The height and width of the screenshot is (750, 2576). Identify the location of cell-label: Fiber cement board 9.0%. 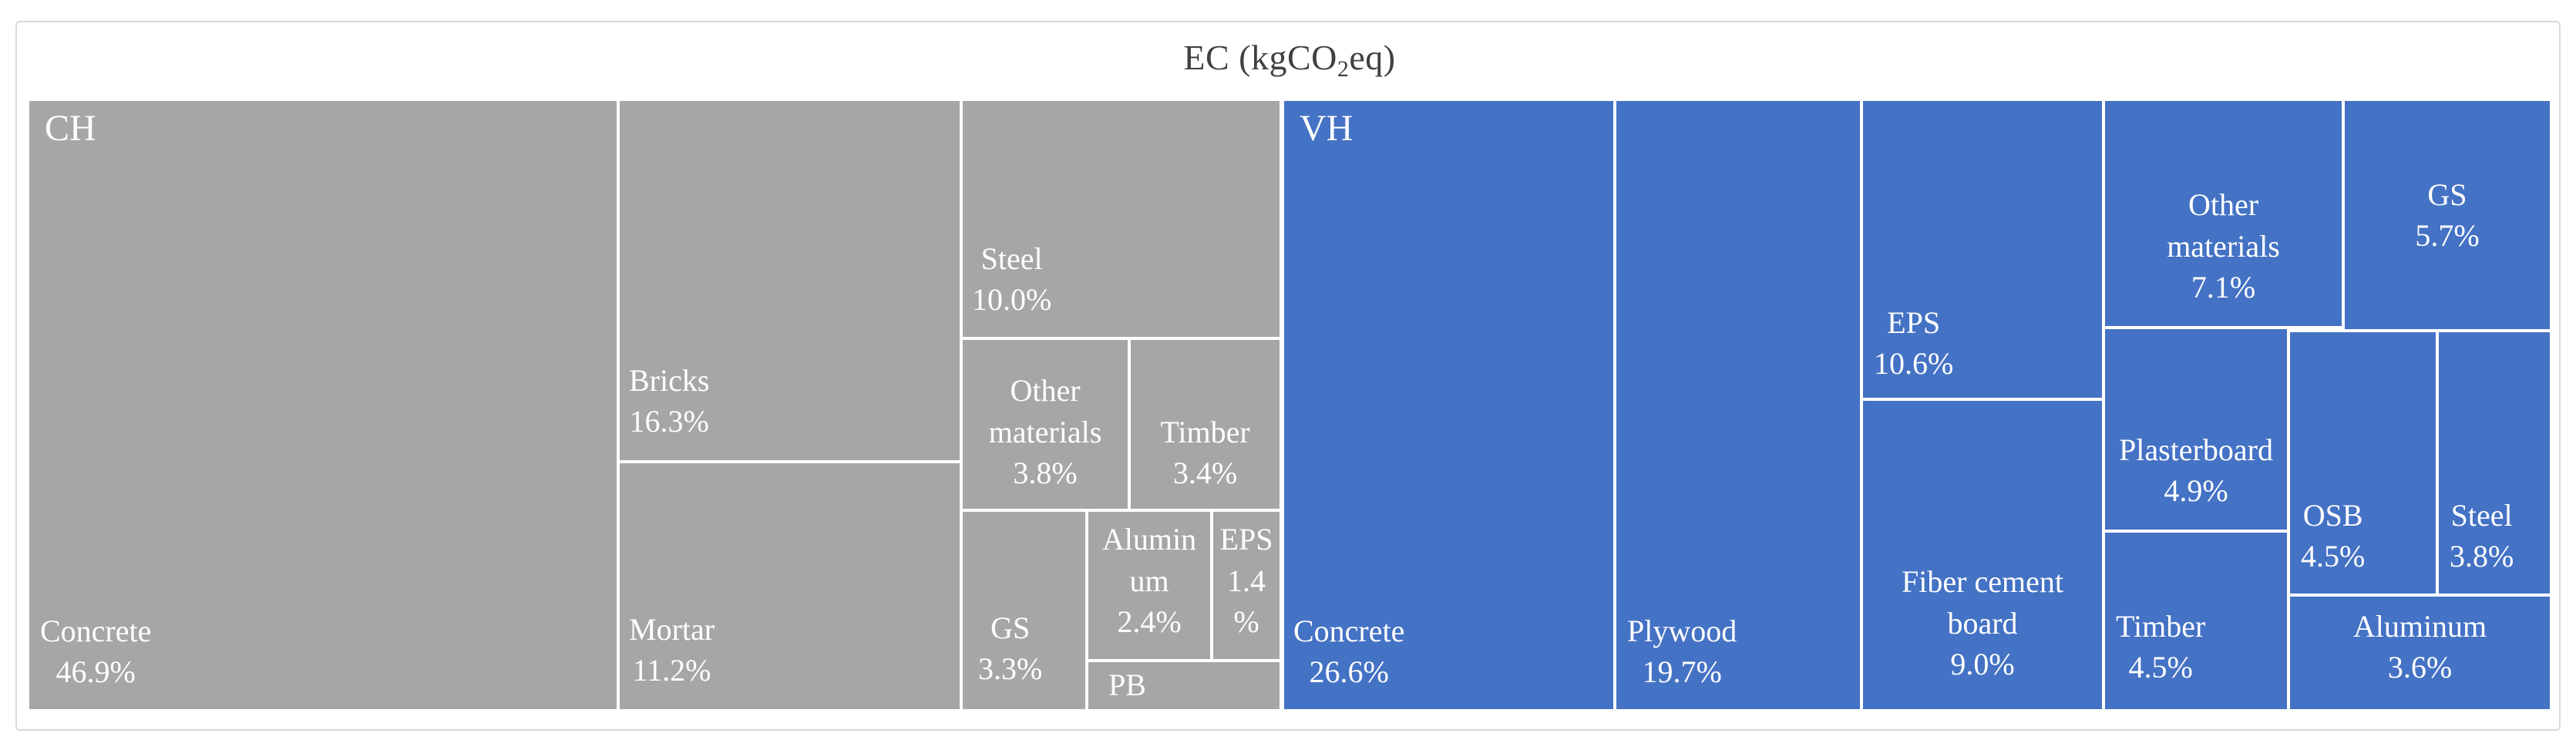
(1982, 622).